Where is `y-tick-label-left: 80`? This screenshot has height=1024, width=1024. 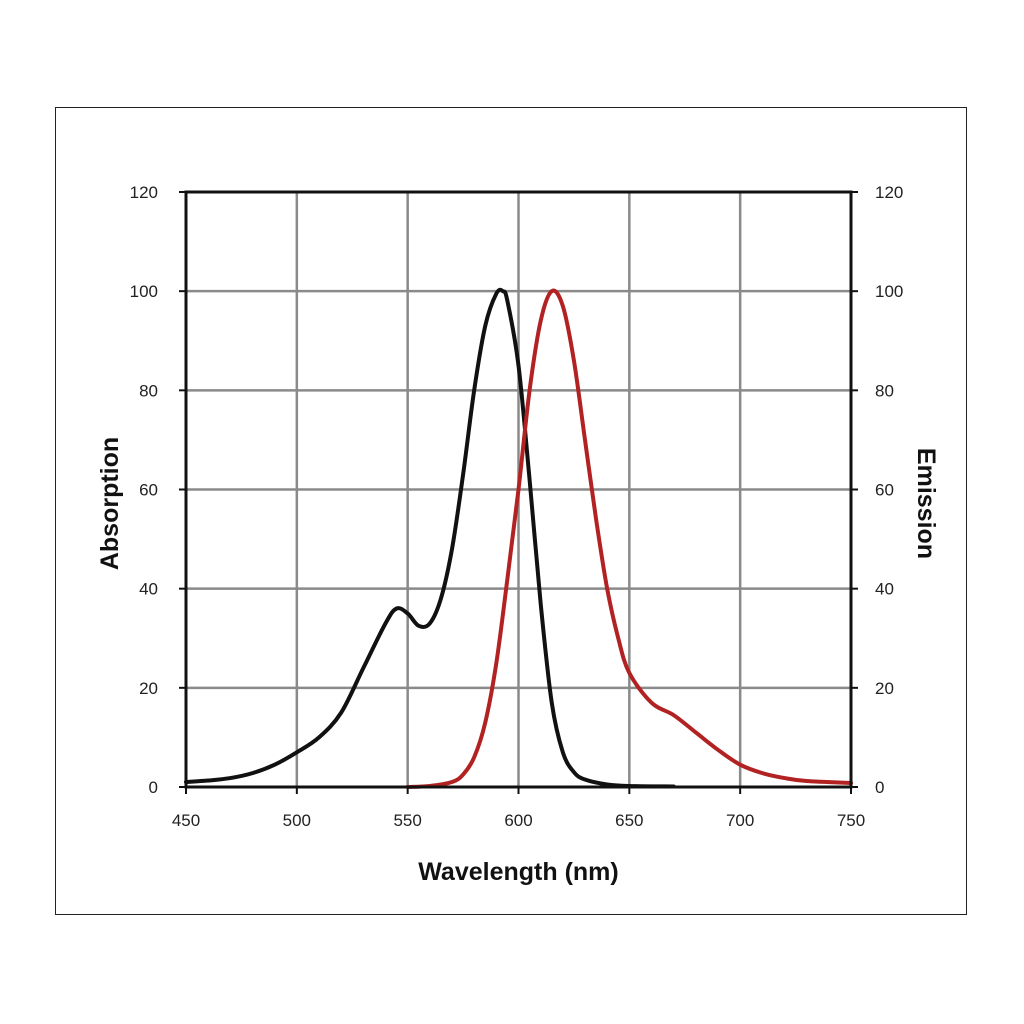 y-tick-label-left: 80 is located at coordinates (148, 390).